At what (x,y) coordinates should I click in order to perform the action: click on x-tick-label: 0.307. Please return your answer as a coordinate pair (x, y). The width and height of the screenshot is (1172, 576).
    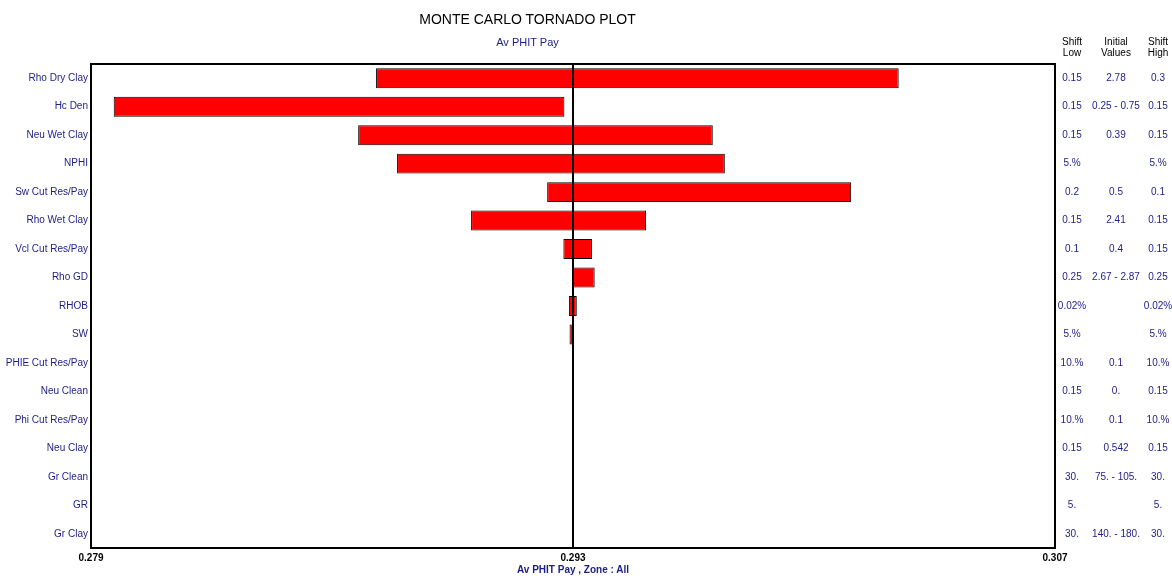
    Looking at the image, I should click on (1055, 557).